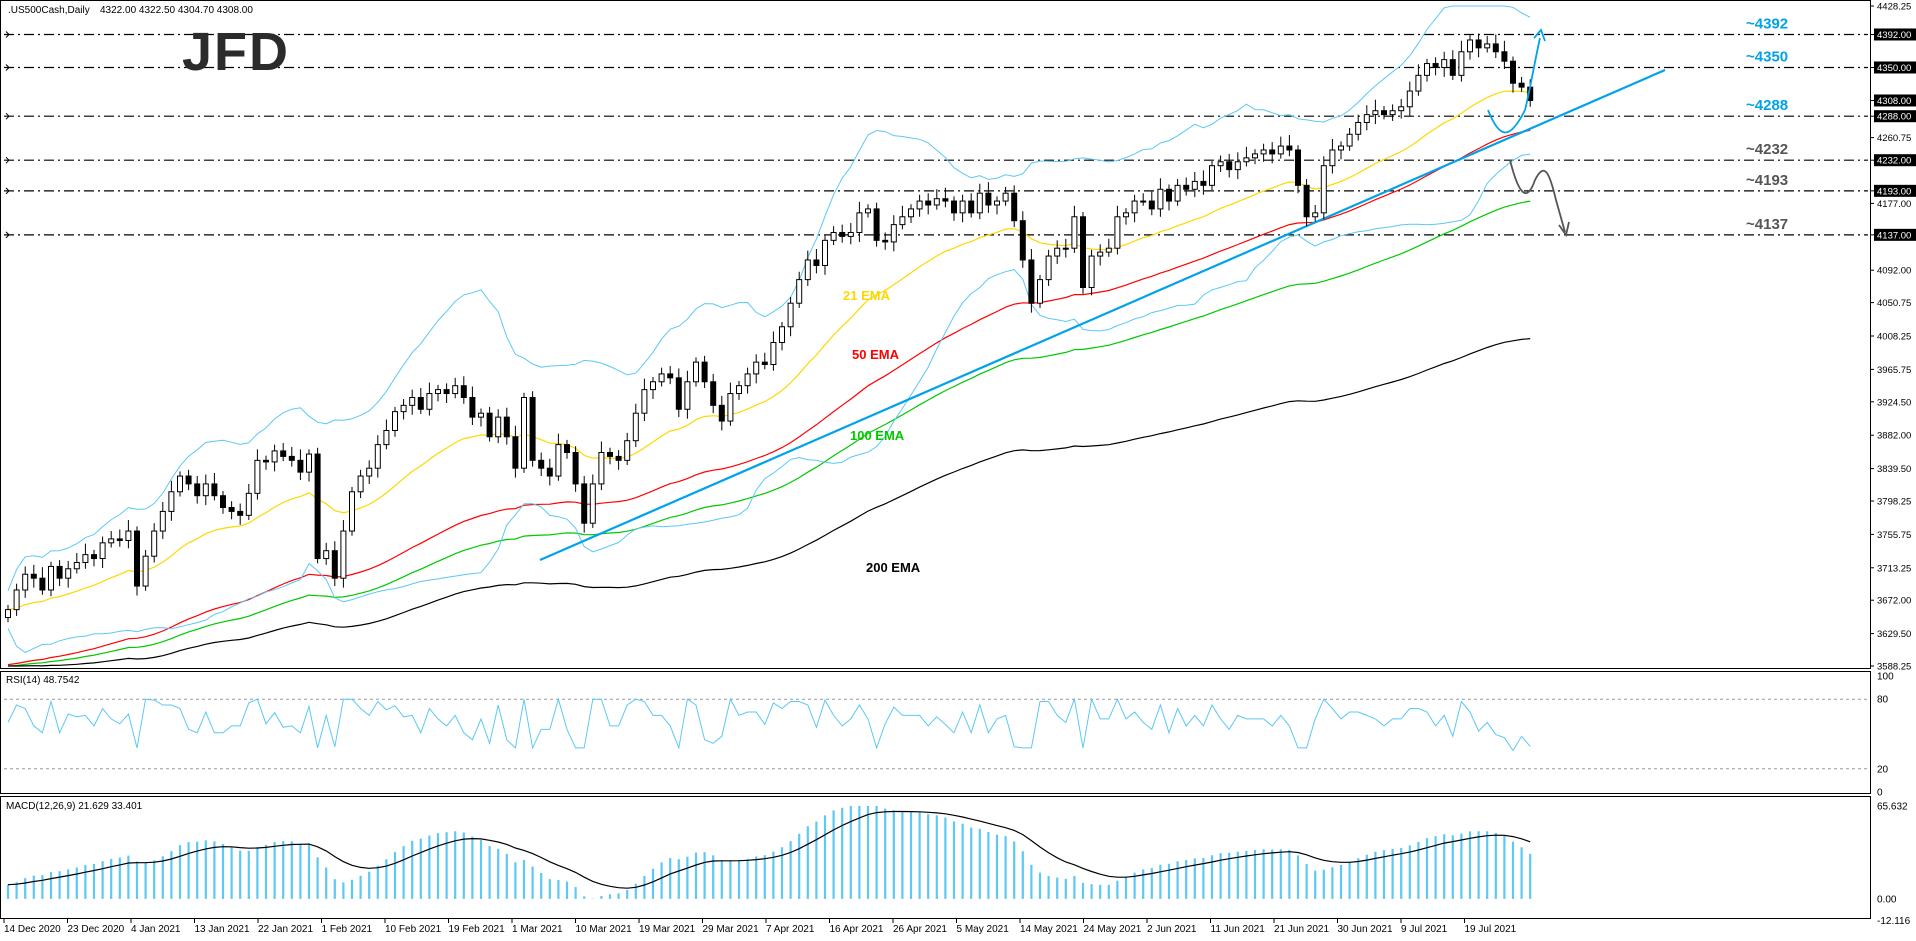 The width and height of the screenshot is (1916, 941). Describe the element at coordinates (1894, 101) in the screenshot. I see `price-tick-label: 4308.00` at that location.